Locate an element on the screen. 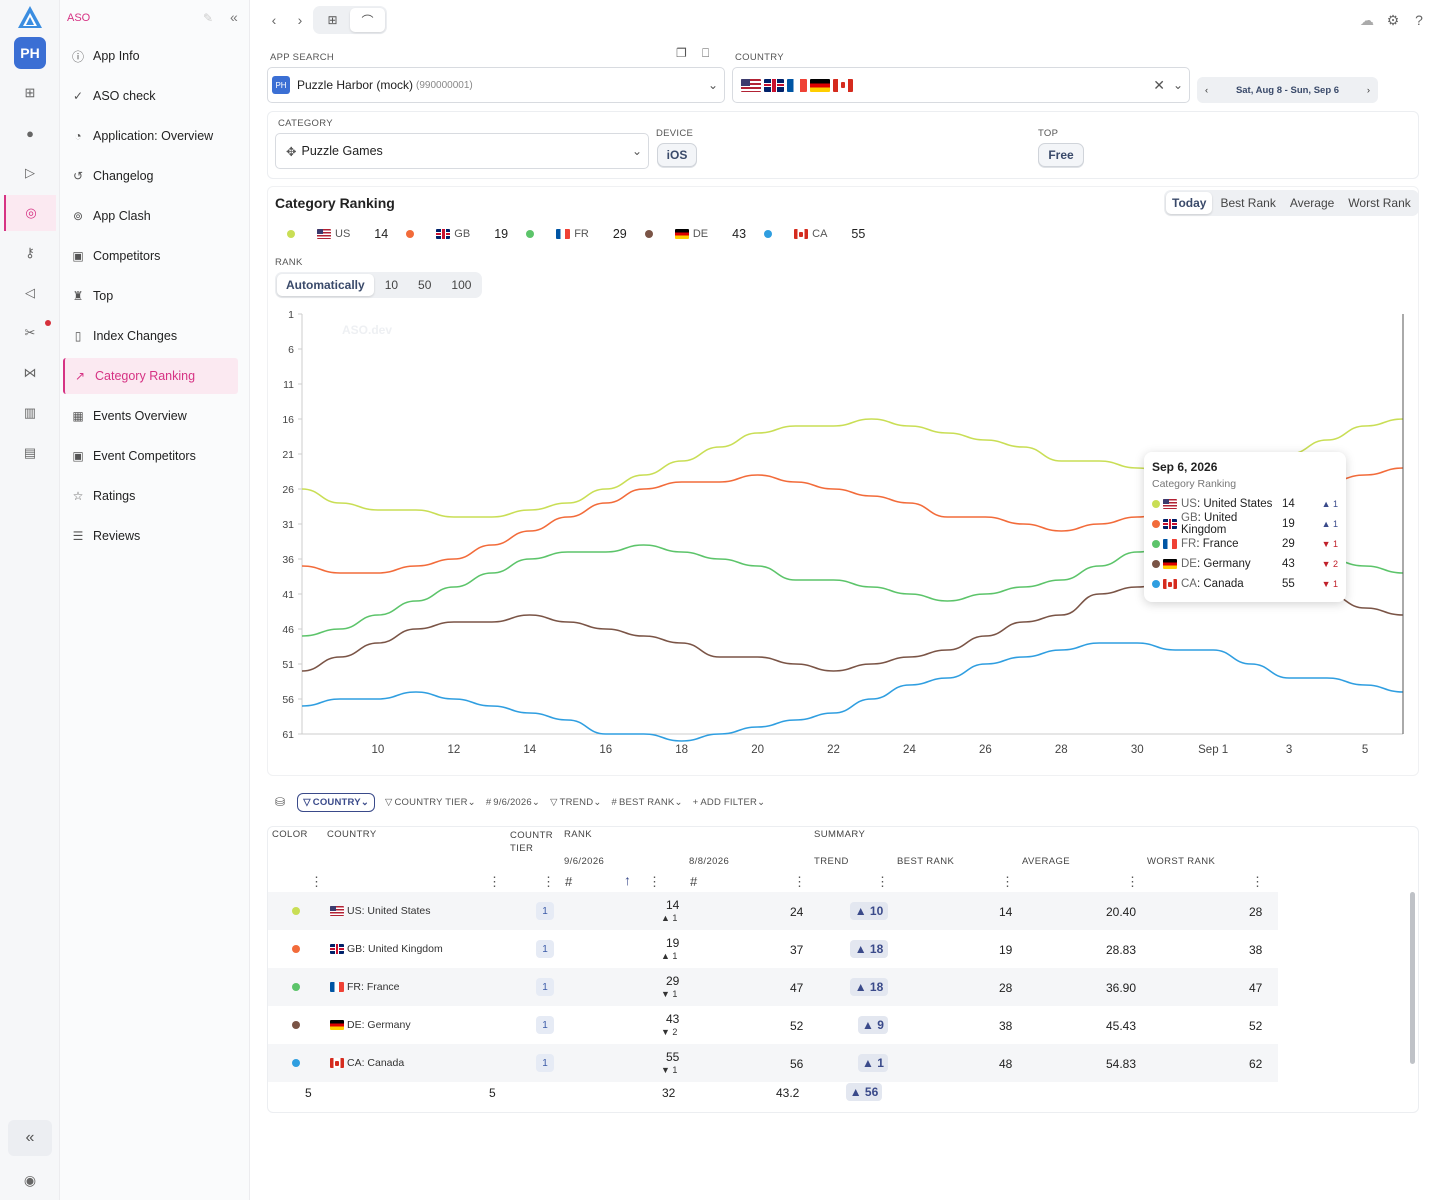 This screenshot has width=1440, height=1200. country-select: ✕ ⌄ is located at coordinates (961, 85).